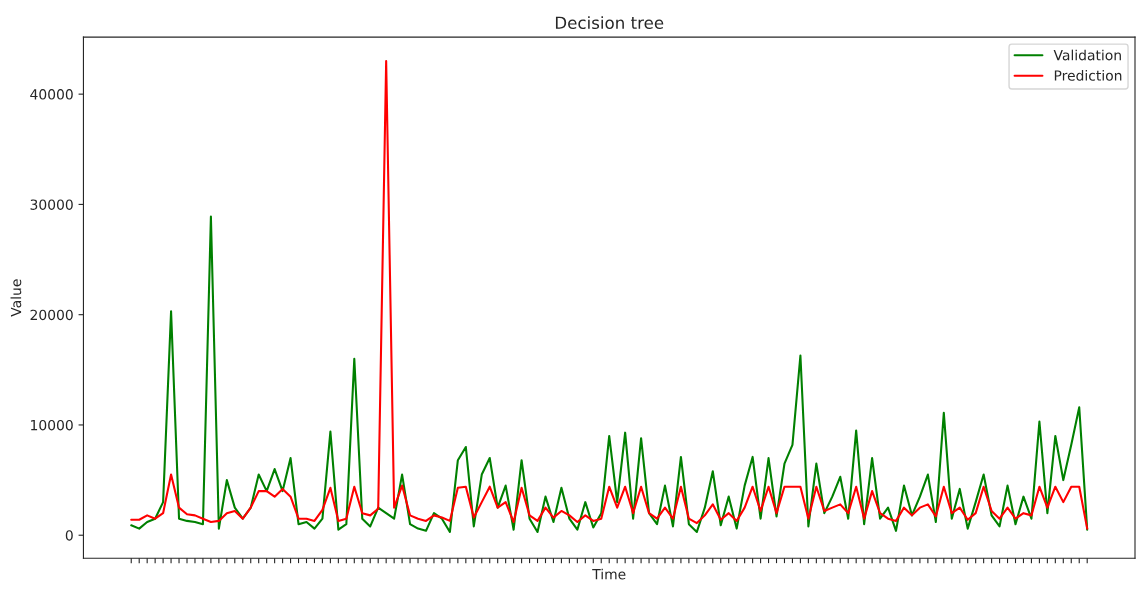 This screenshot has width=1143, height=599. What do you see at coordinates (1087, 55) in the screenshot?
I see `legend-label: Validation` at bounding box center [1087, 55].